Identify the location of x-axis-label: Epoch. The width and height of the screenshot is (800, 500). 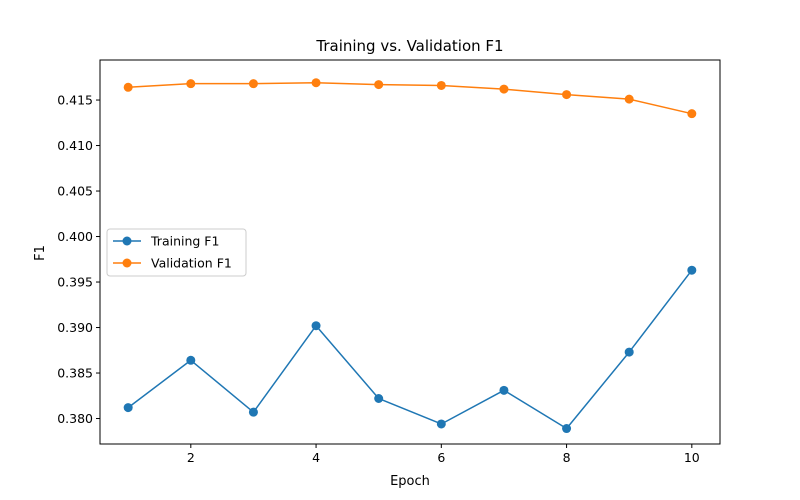
(410, 481).